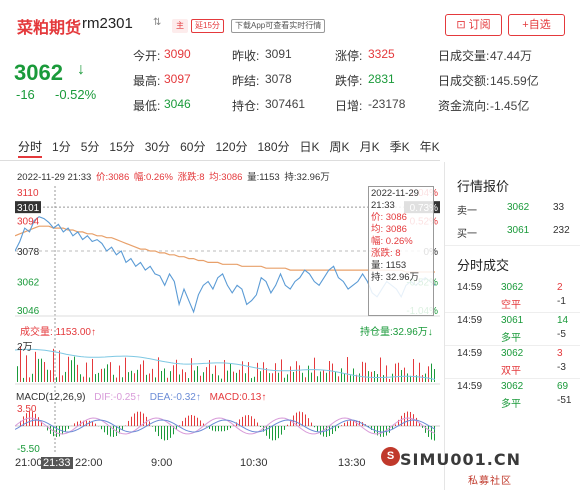  What do you see at coordinates (226, 177) in the screenshot?
I see `info-avg: 均:3086` at bounding box center [226, 177].